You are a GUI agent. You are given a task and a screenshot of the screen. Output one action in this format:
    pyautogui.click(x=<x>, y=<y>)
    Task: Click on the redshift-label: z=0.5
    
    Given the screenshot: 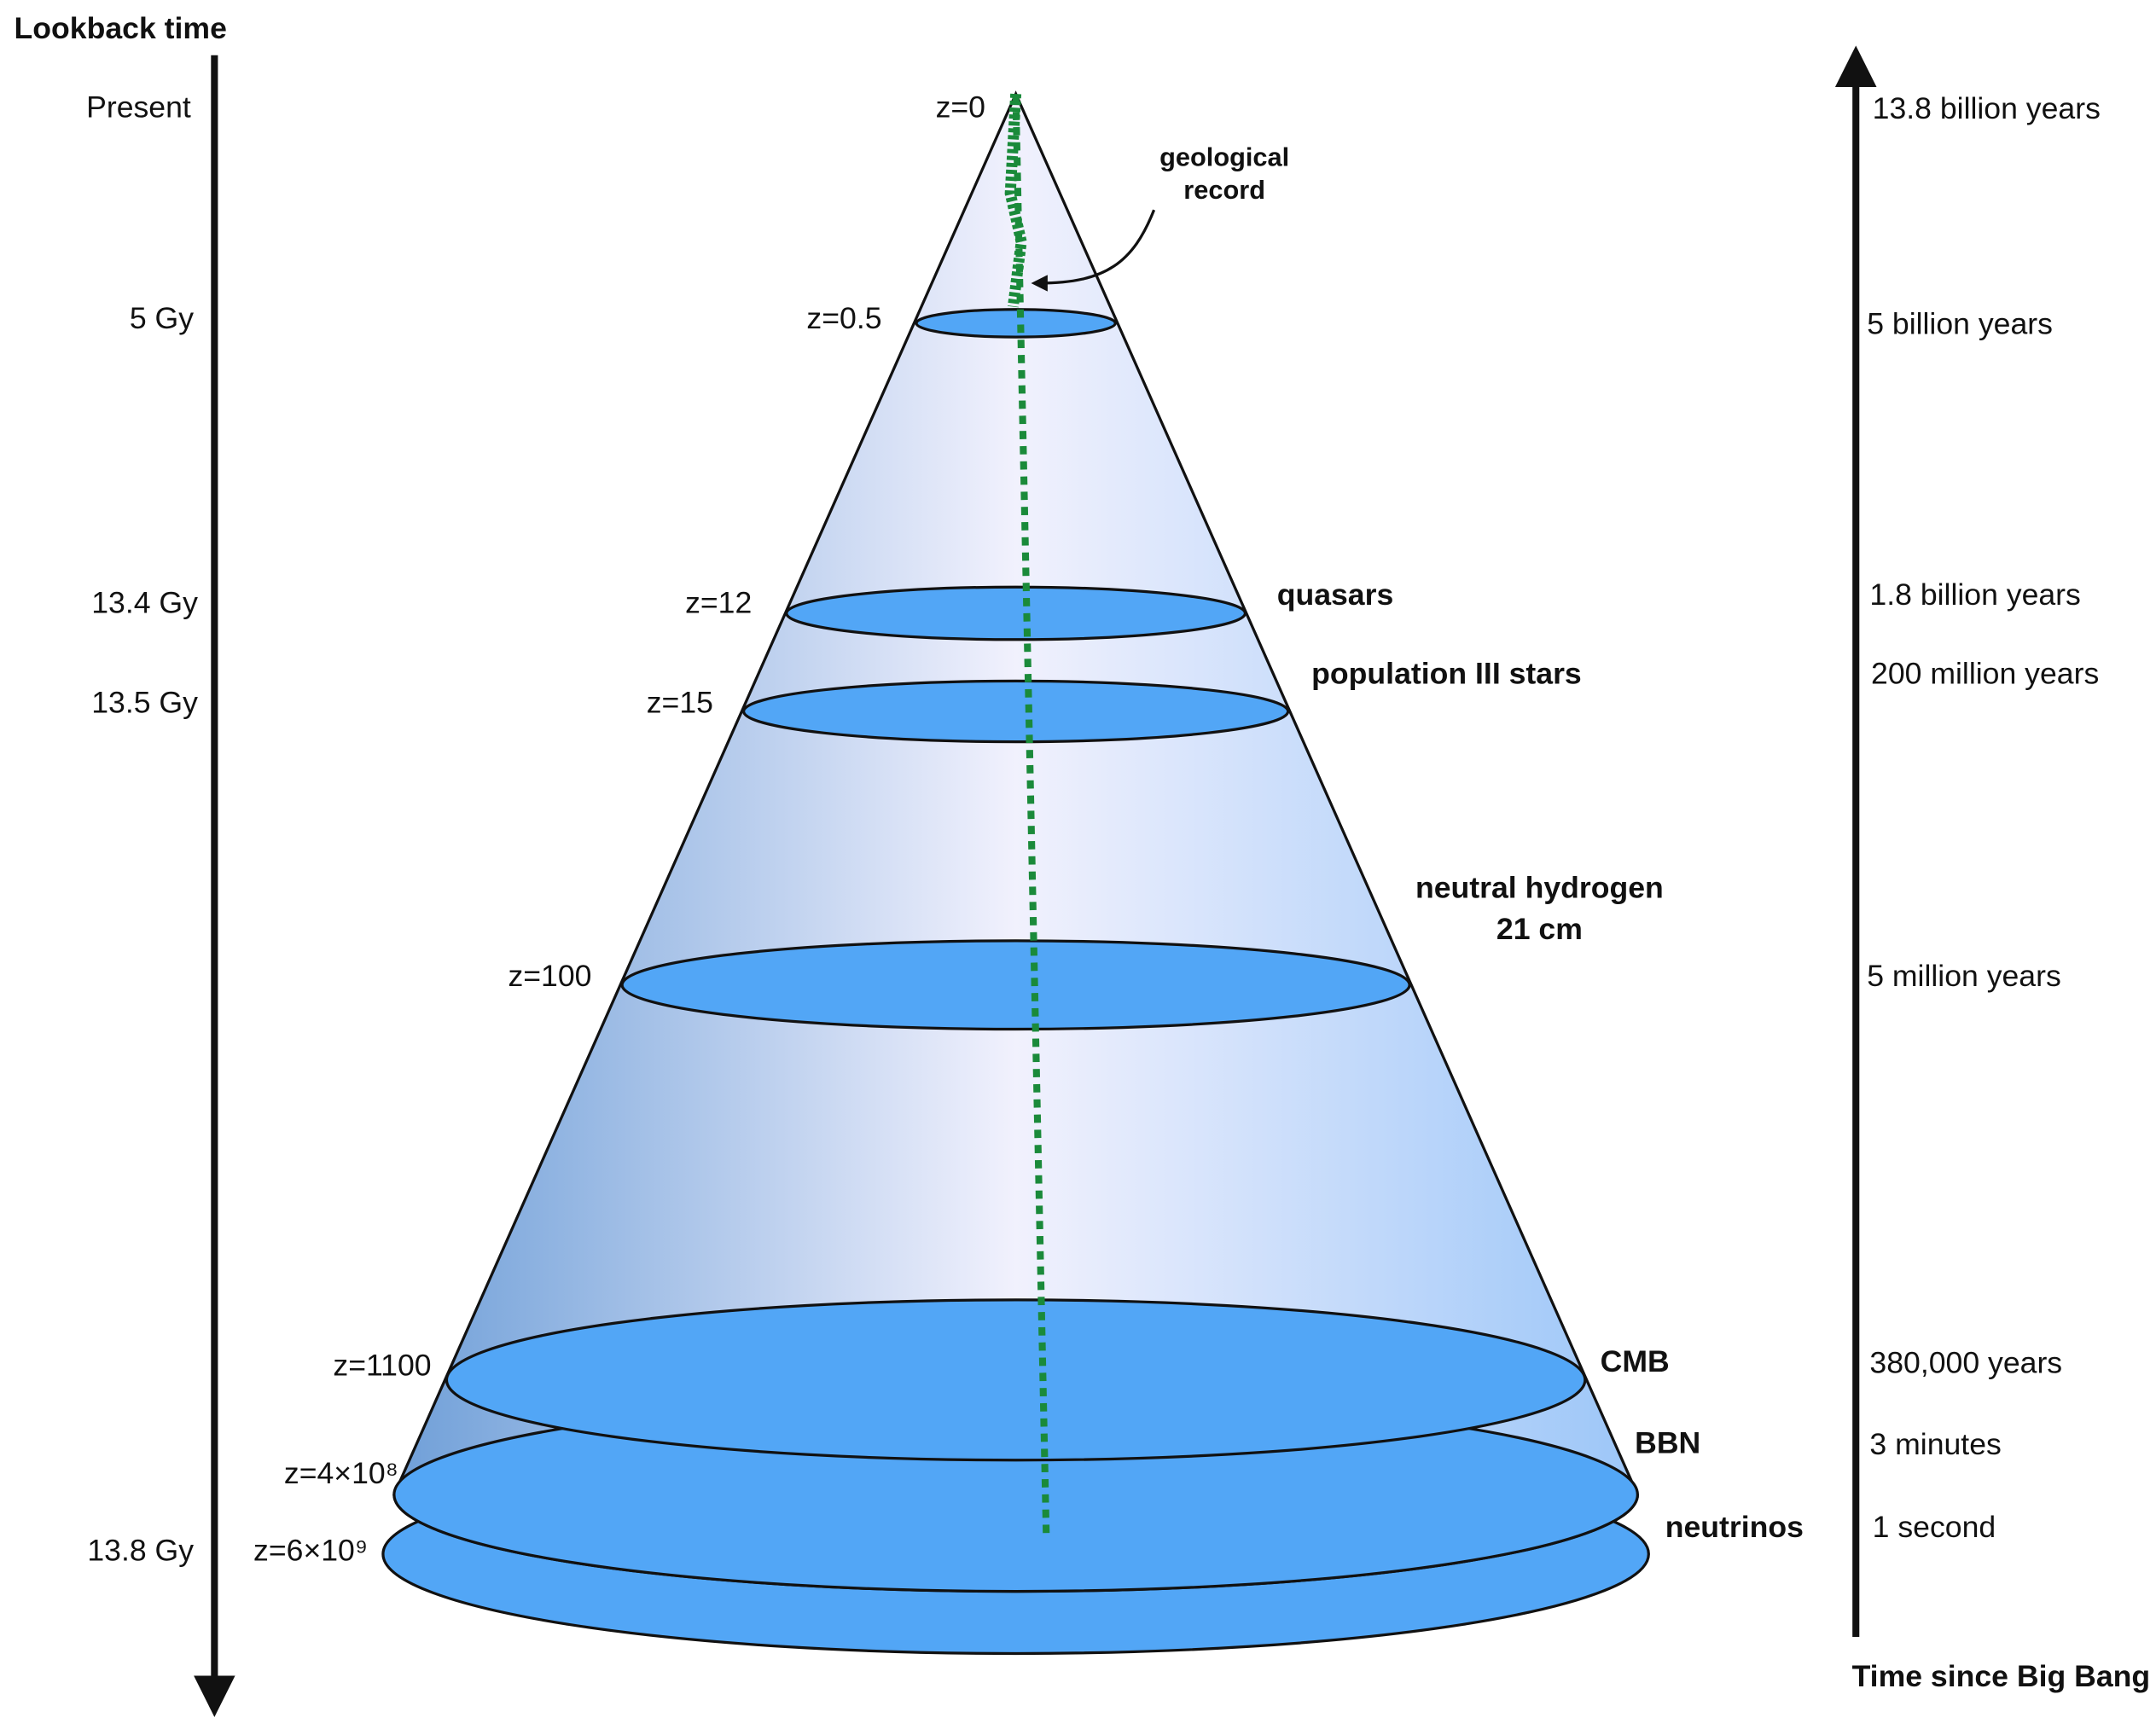 What is the action you would take?
    pyautogui.click(x=843, y=318)
    